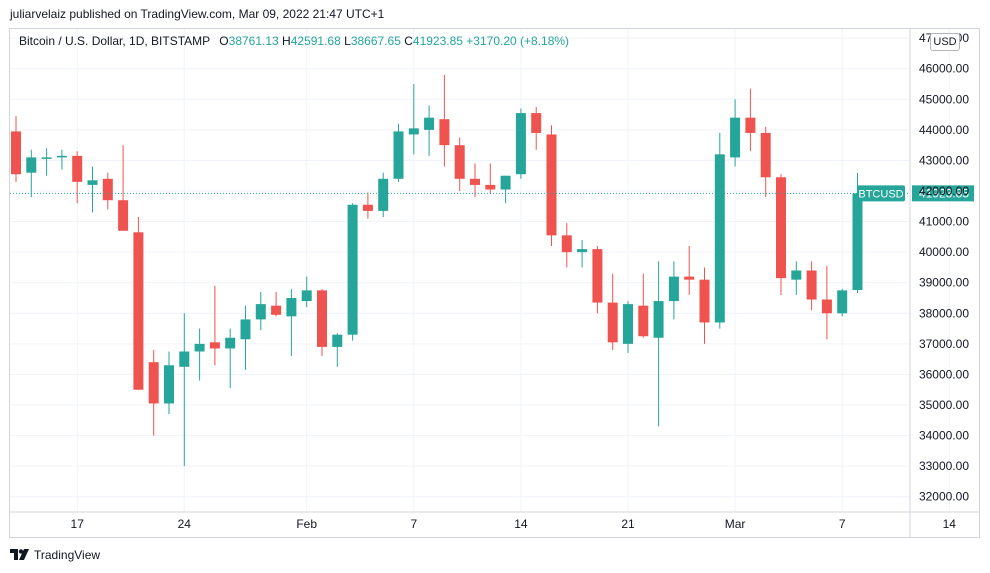  Describe the element at coordinates (628, 524) in the screenshot. I see `x-tick-label: 21` at that location.